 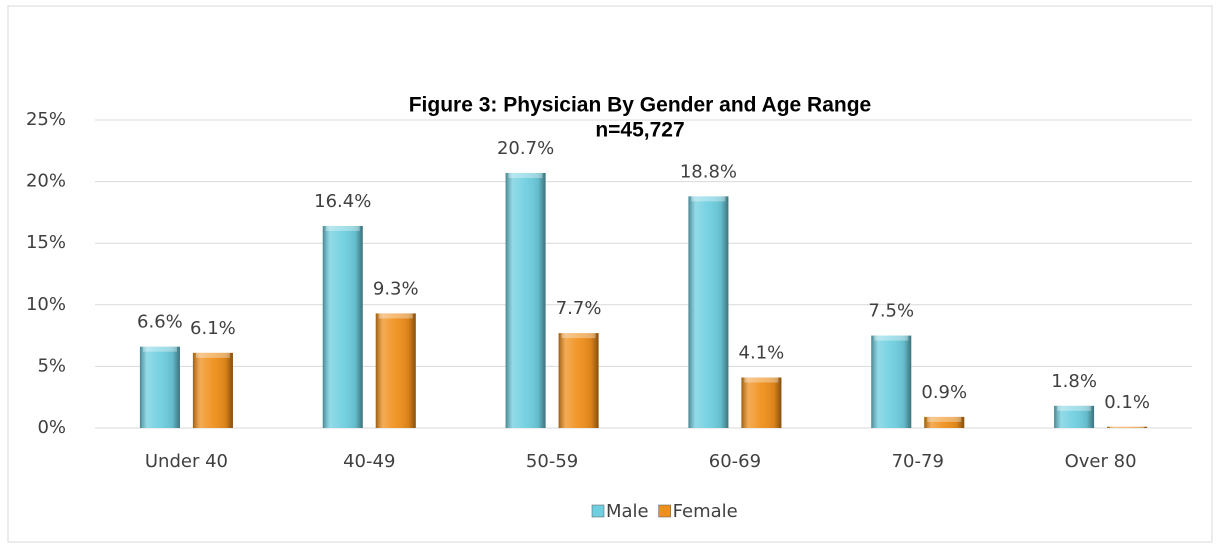 What do you see at coordinates (51, 365) in the screenshot?
I see `y-tick-label: 5%` at bounding box center [51, 365].